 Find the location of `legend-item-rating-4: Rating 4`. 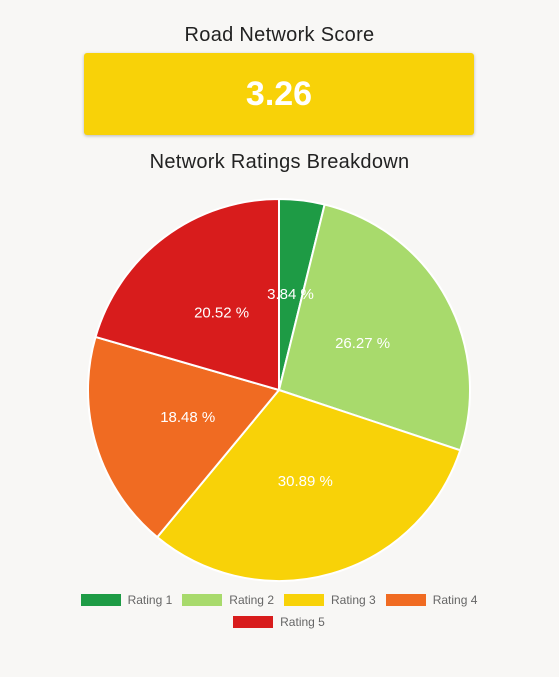

legend-item-rating-4: Rating 4 is located at coordinates (432, 600).